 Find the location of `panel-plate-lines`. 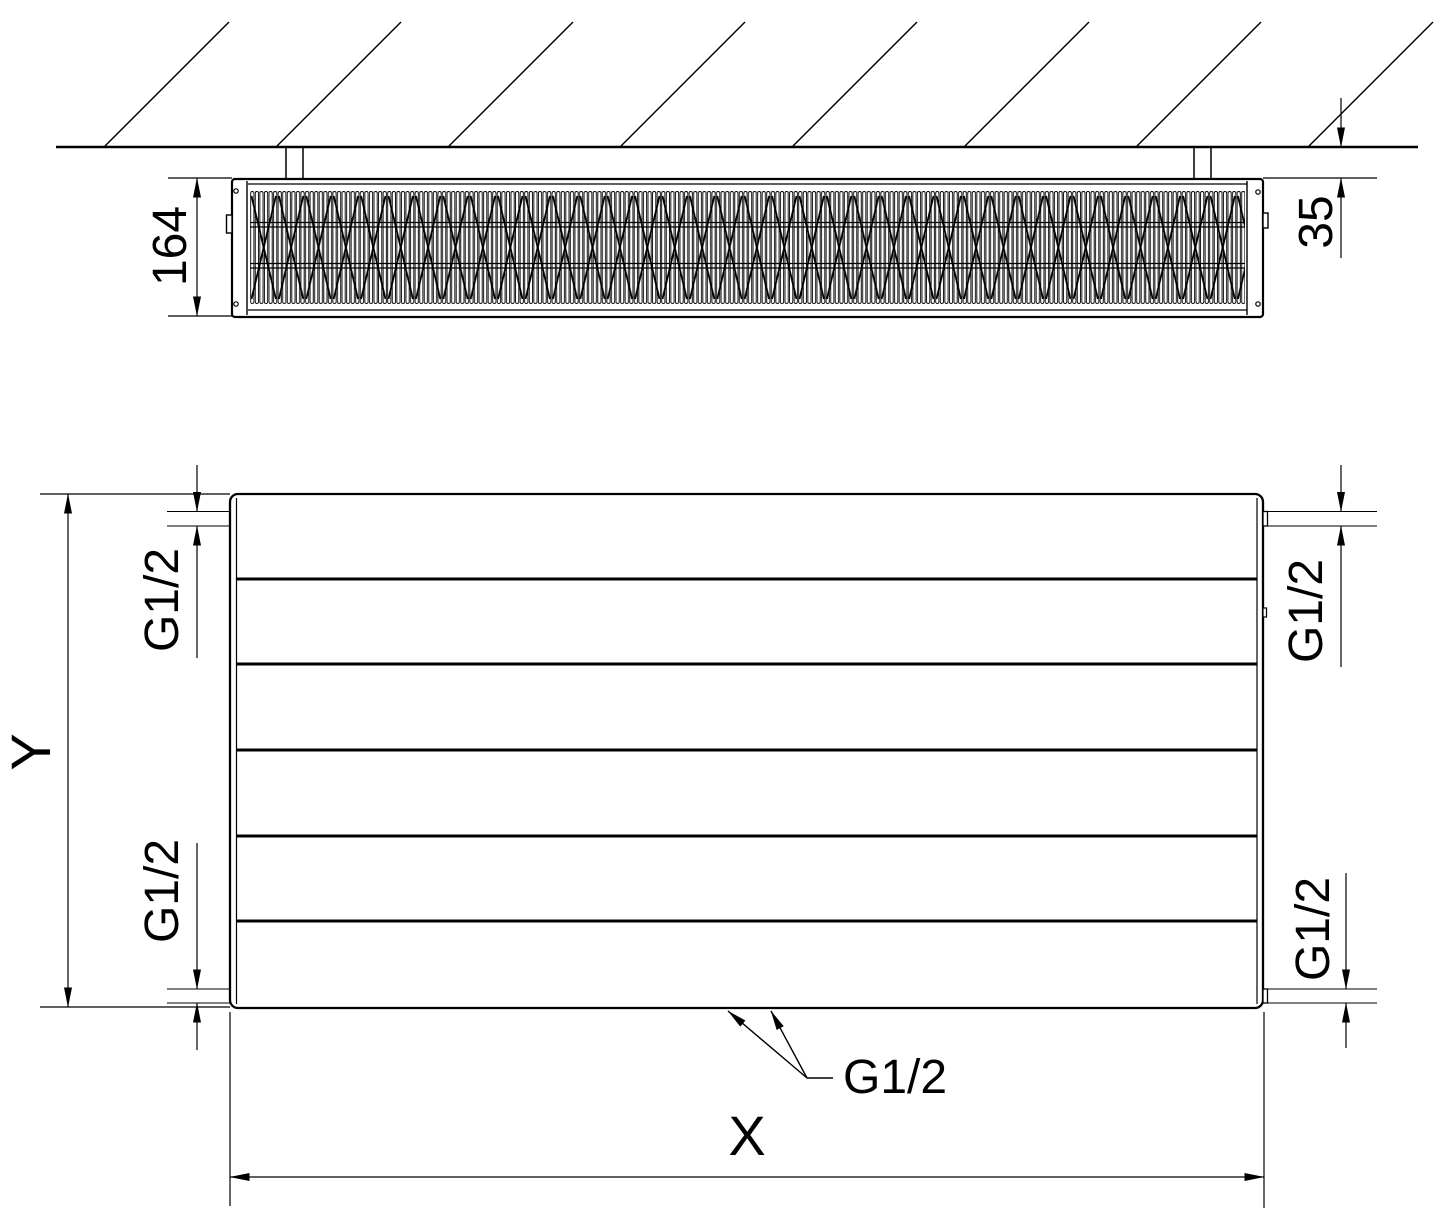

panel-plate-lines is located at coordinates (747, 247).